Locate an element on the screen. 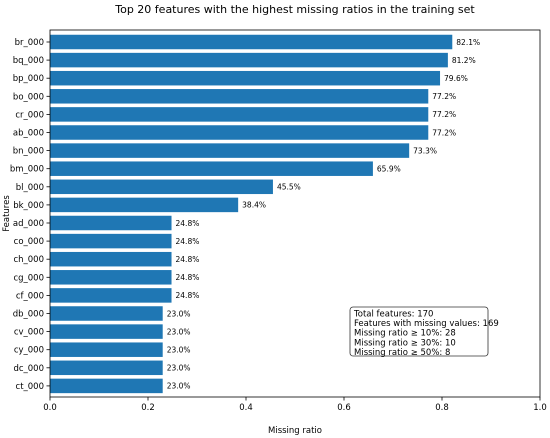 The width and height of the screenshot is (550, 438). stats-line: Total features: 170 is located at coordinates (393, 315).